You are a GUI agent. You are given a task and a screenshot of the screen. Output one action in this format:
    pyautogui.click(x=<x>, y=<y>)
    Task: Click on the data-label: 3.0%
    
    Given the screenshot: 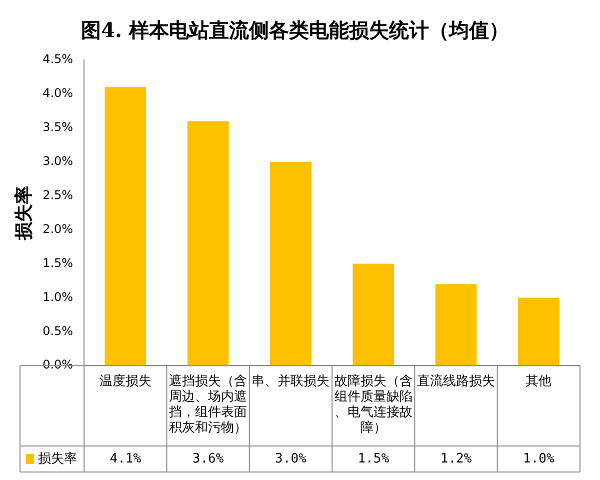 What is the action you would take?
    pyautogui.click(x=291, y=458)
    